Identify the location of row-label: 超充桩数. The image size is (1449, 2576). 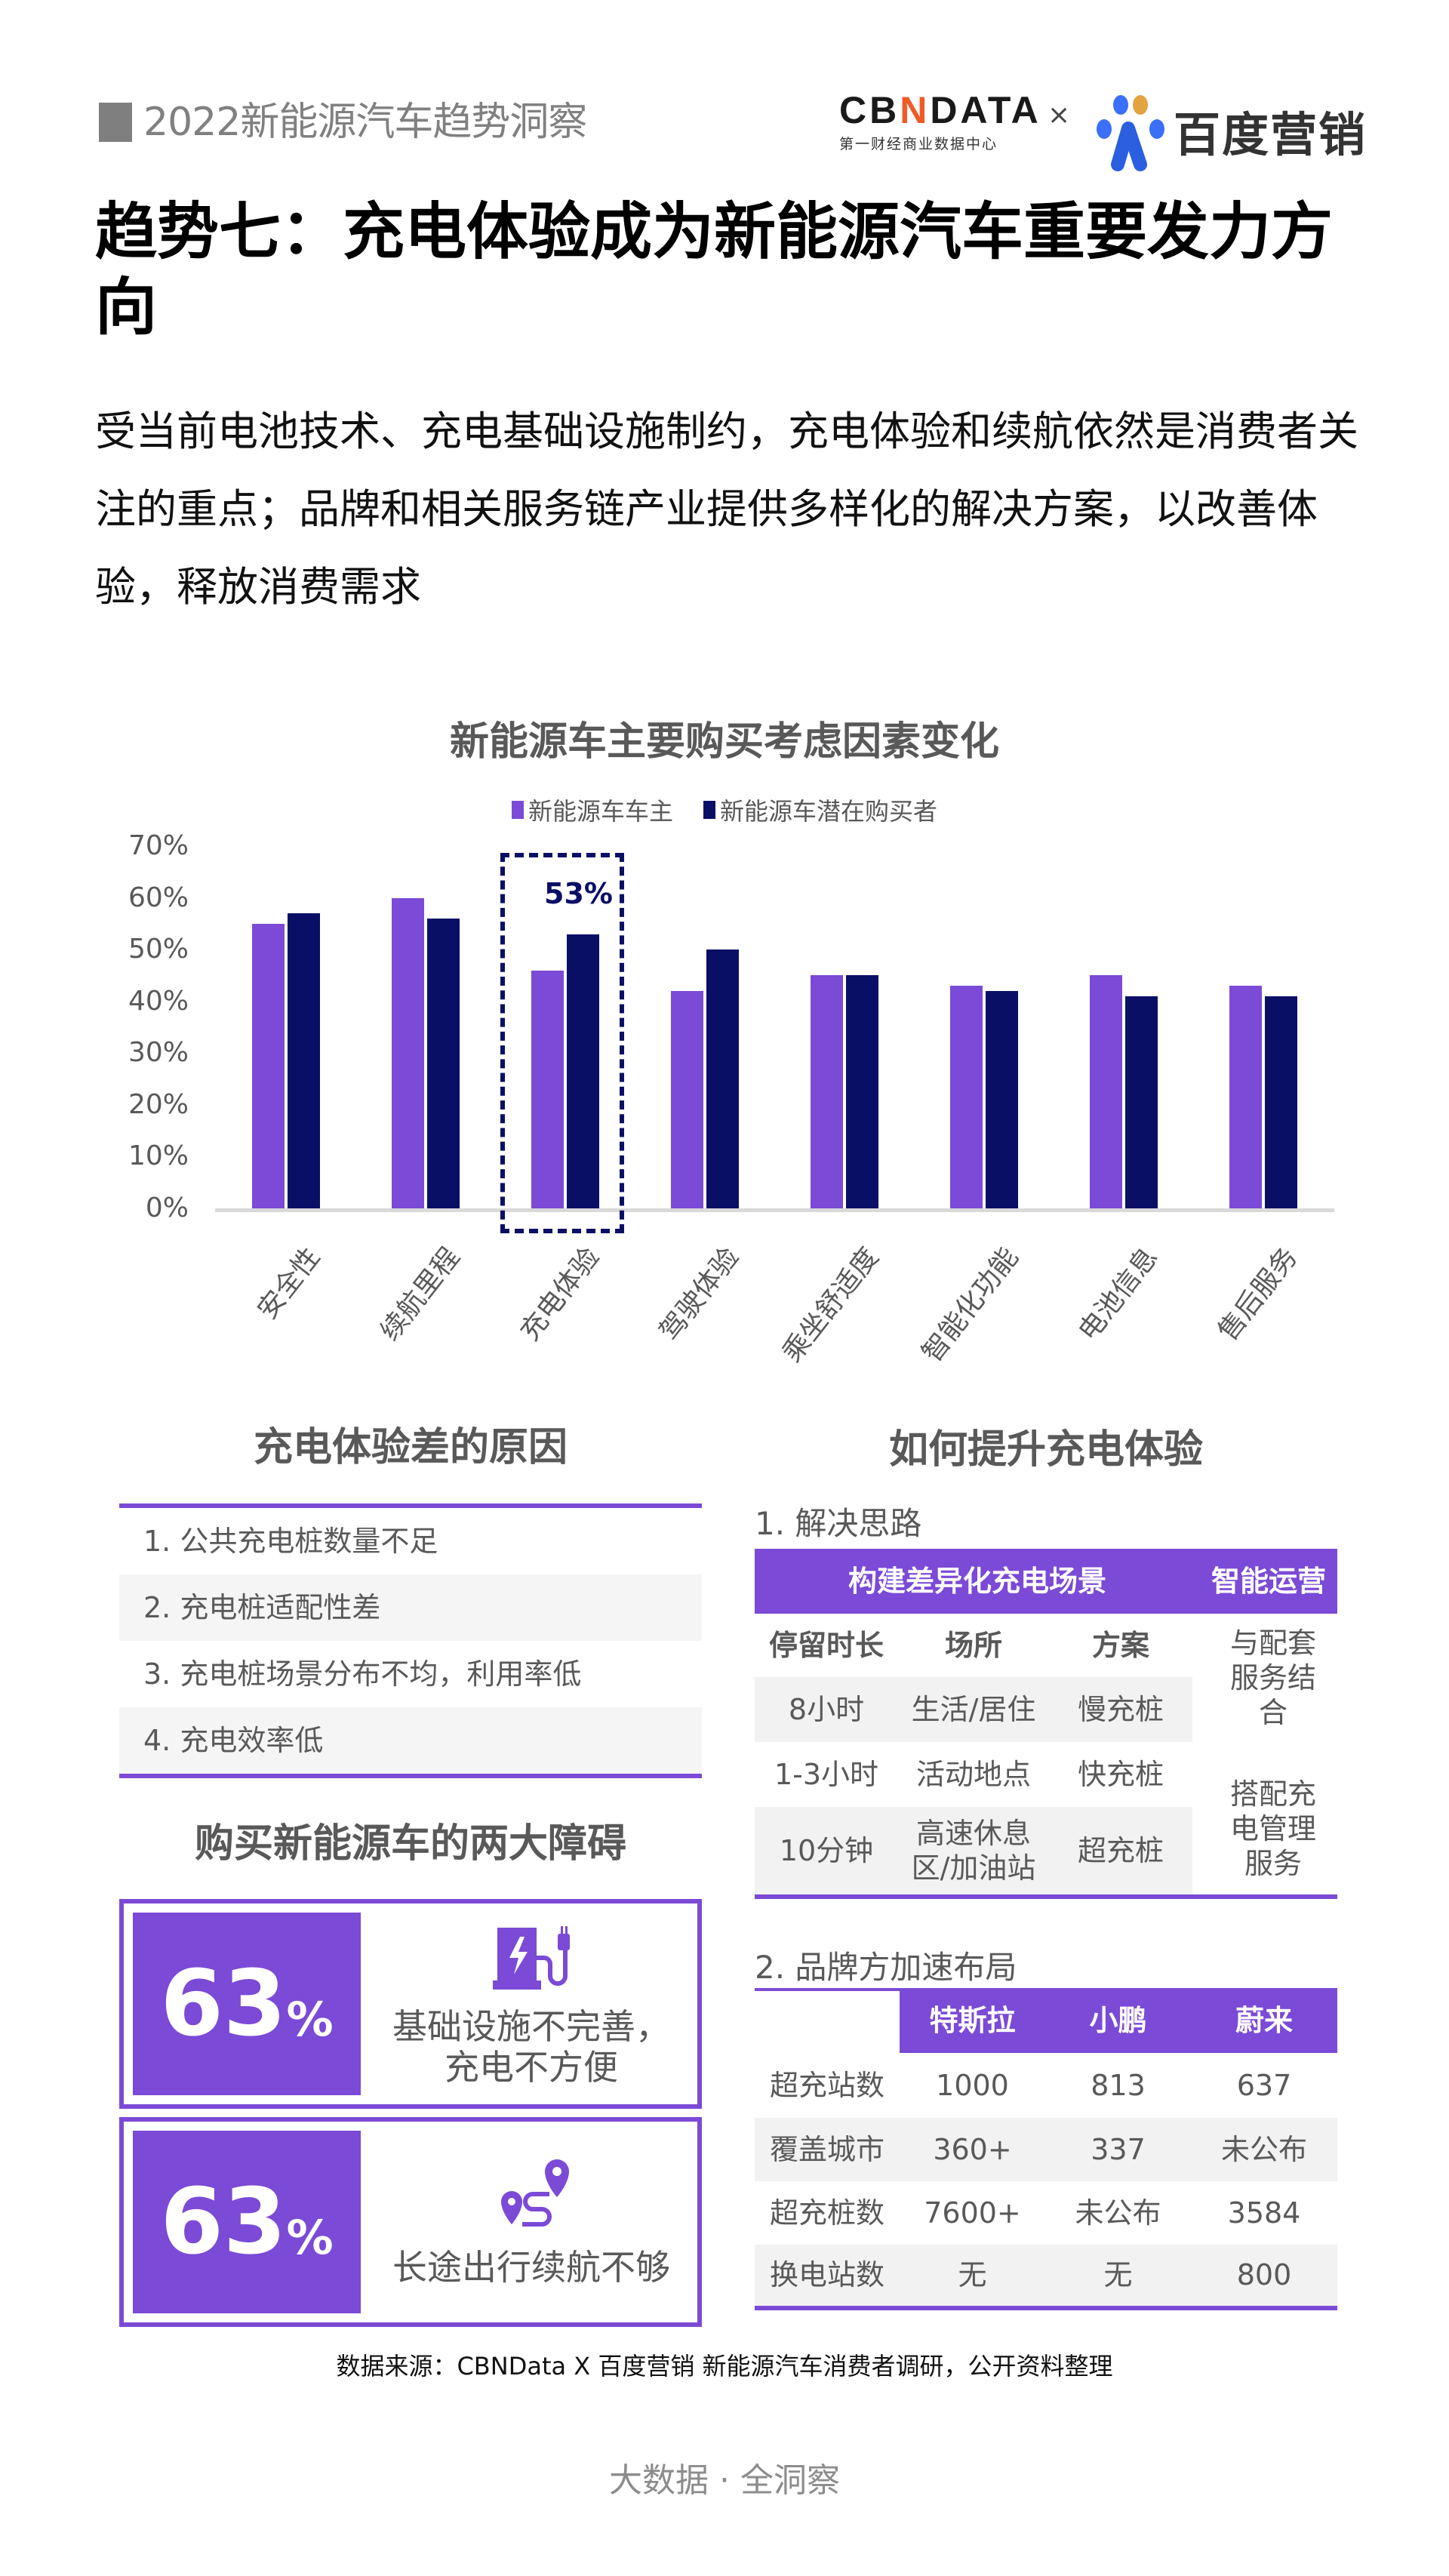
(826, 2213).